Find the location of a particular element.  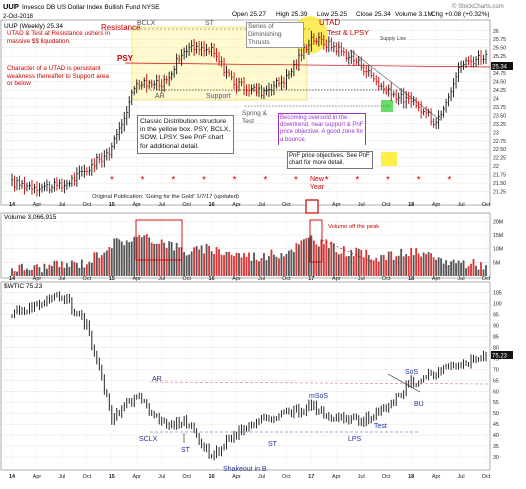

bclx-label: BCLX is located at coordinates (146, 23).